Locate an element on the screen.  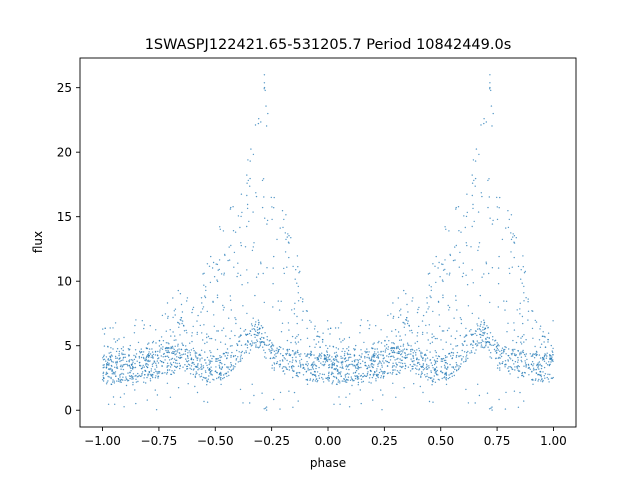
x-tick-label: −0.75 is located at coordinates (159, 441).